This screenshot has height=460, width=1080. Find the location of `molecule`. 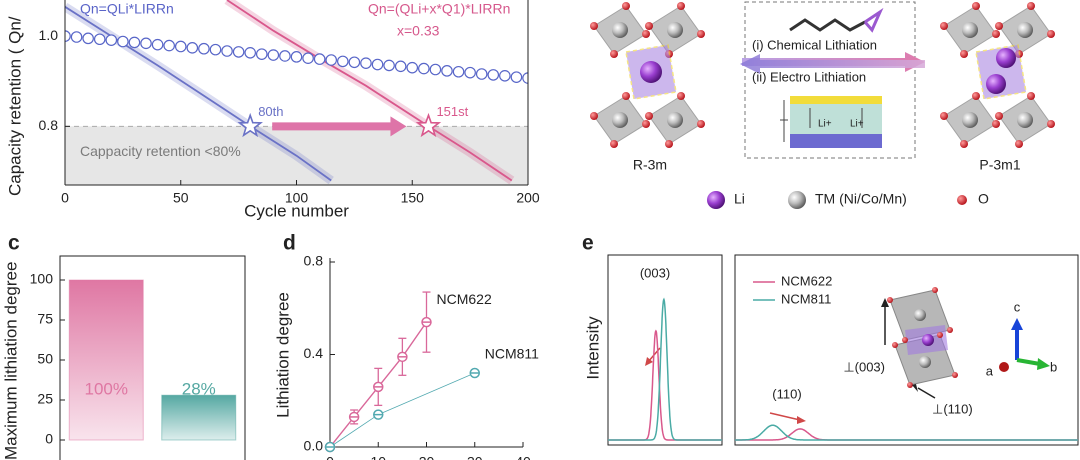

molecule is located at coordinates (836, 20).